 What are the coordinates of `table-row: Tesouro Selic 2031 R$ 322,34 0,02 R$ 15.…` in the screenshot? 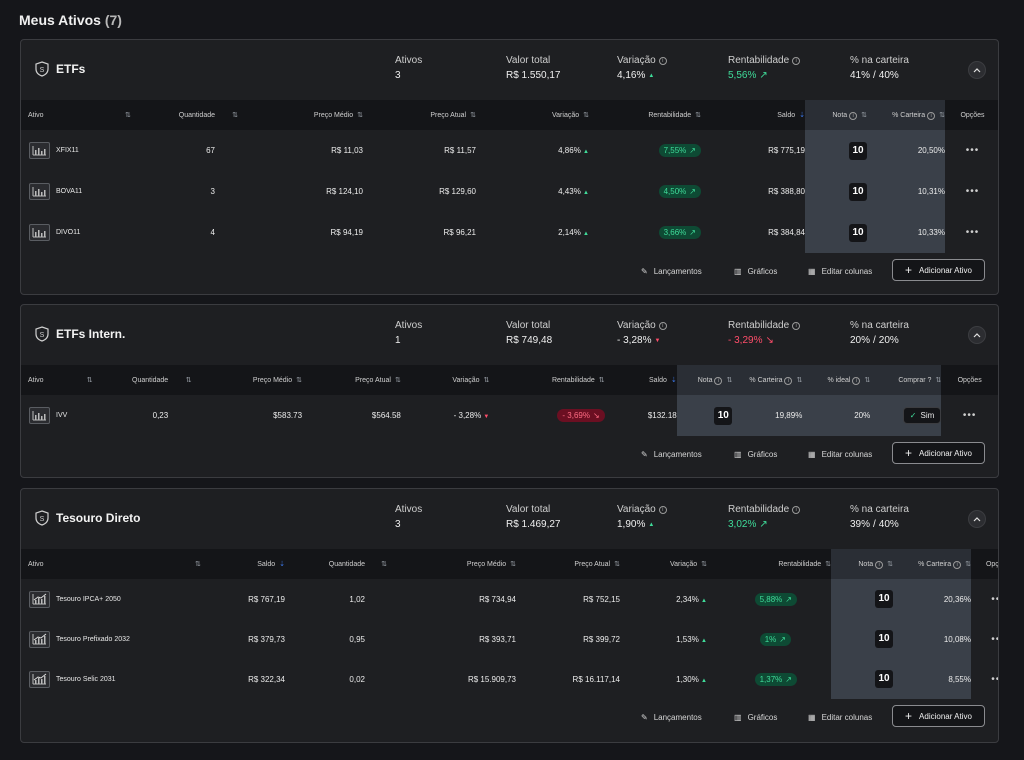 It's located at (509, 679).